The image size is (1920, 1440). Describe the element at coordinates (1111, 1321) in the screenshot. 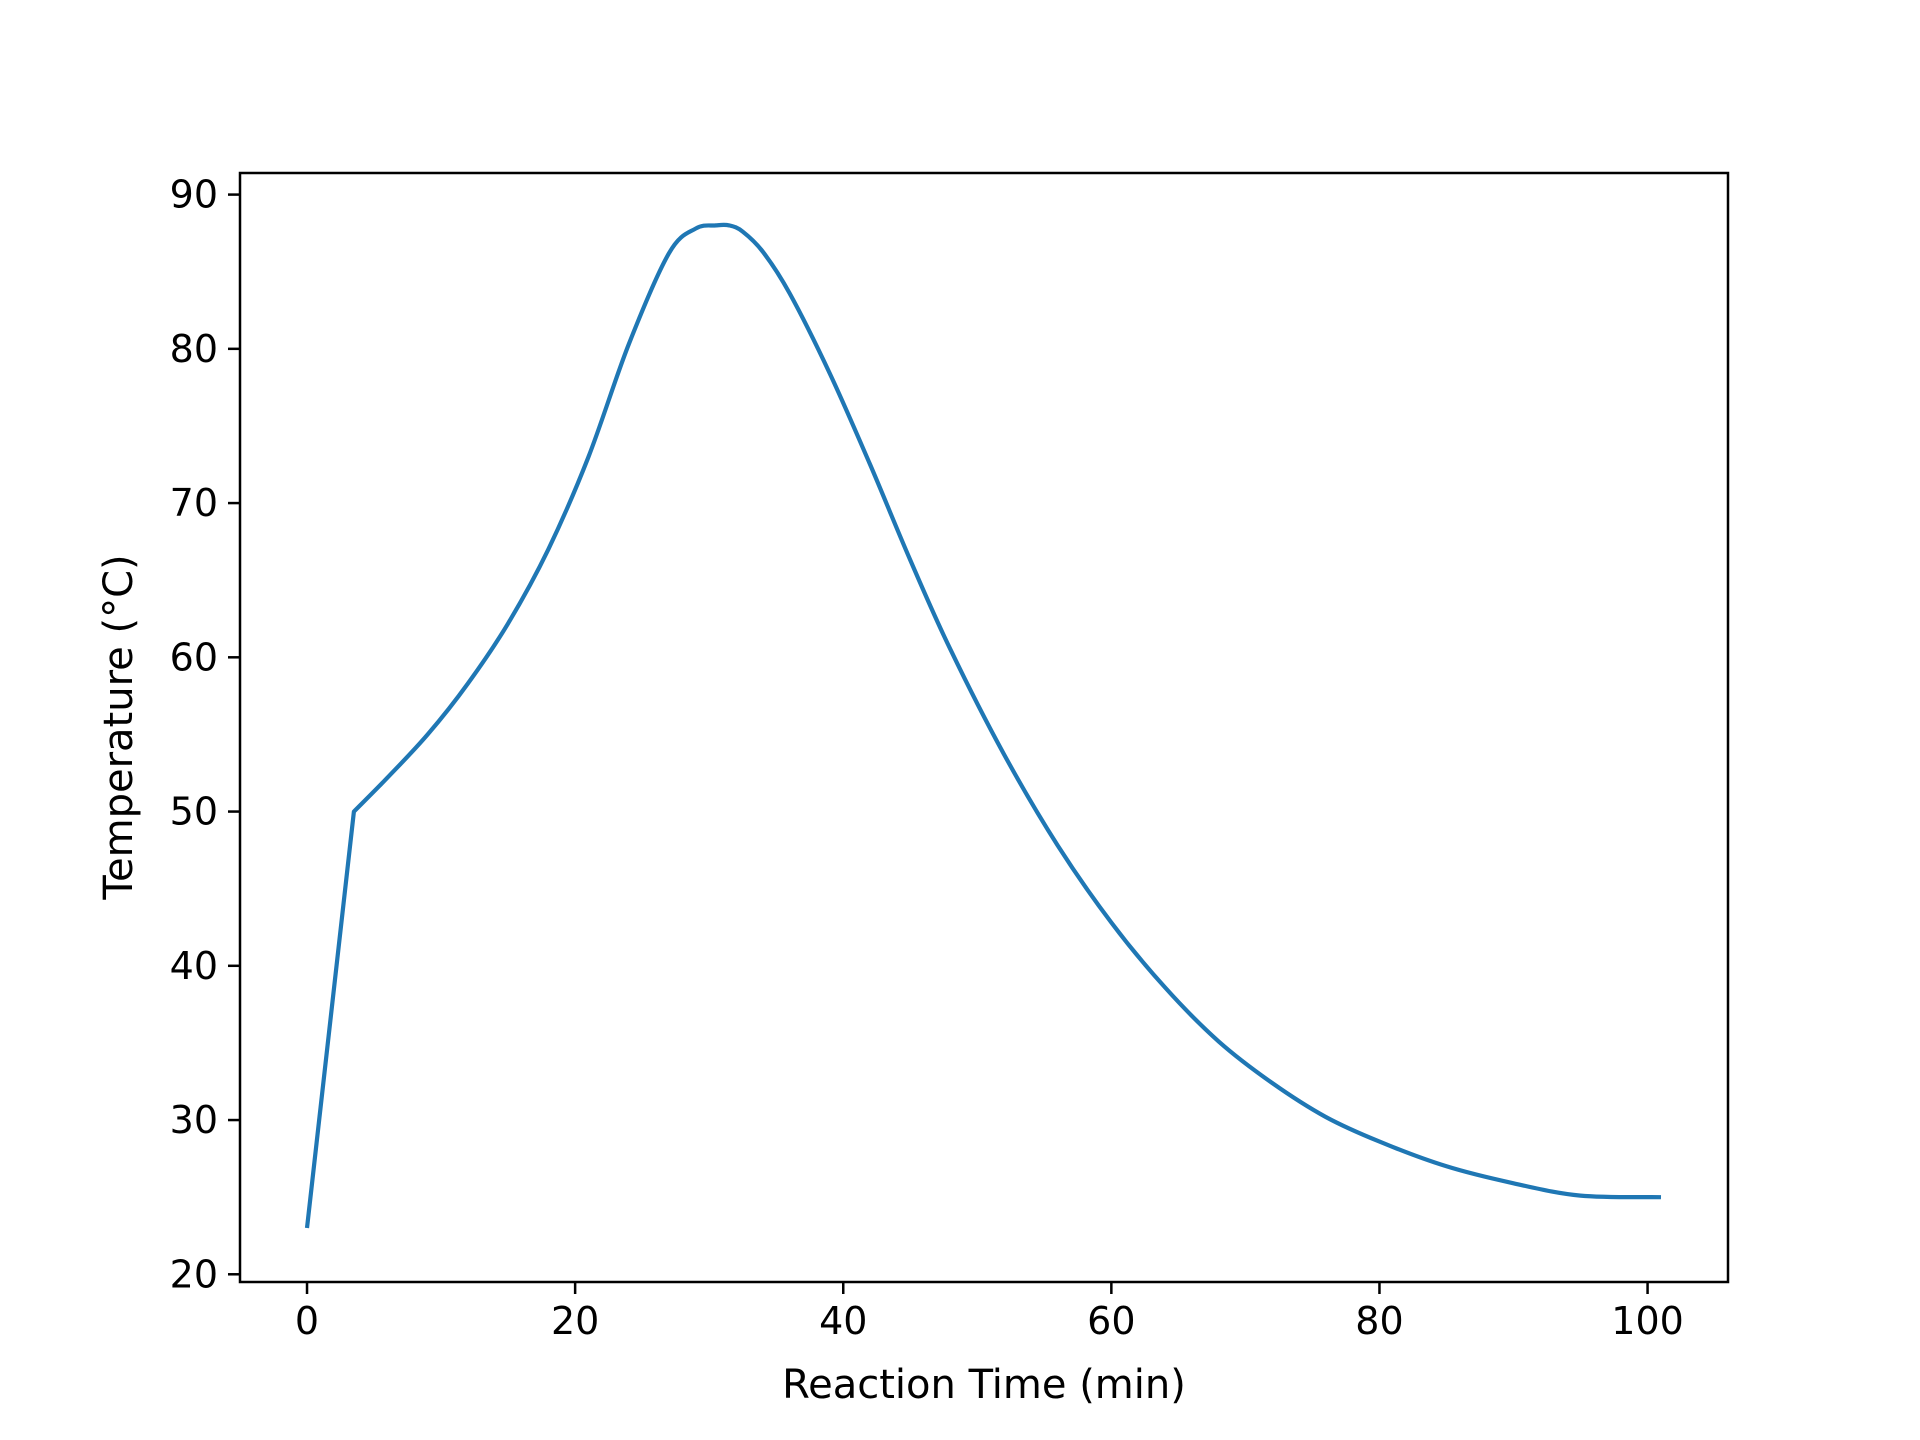

I see `x-tick-label: 60` at that location.